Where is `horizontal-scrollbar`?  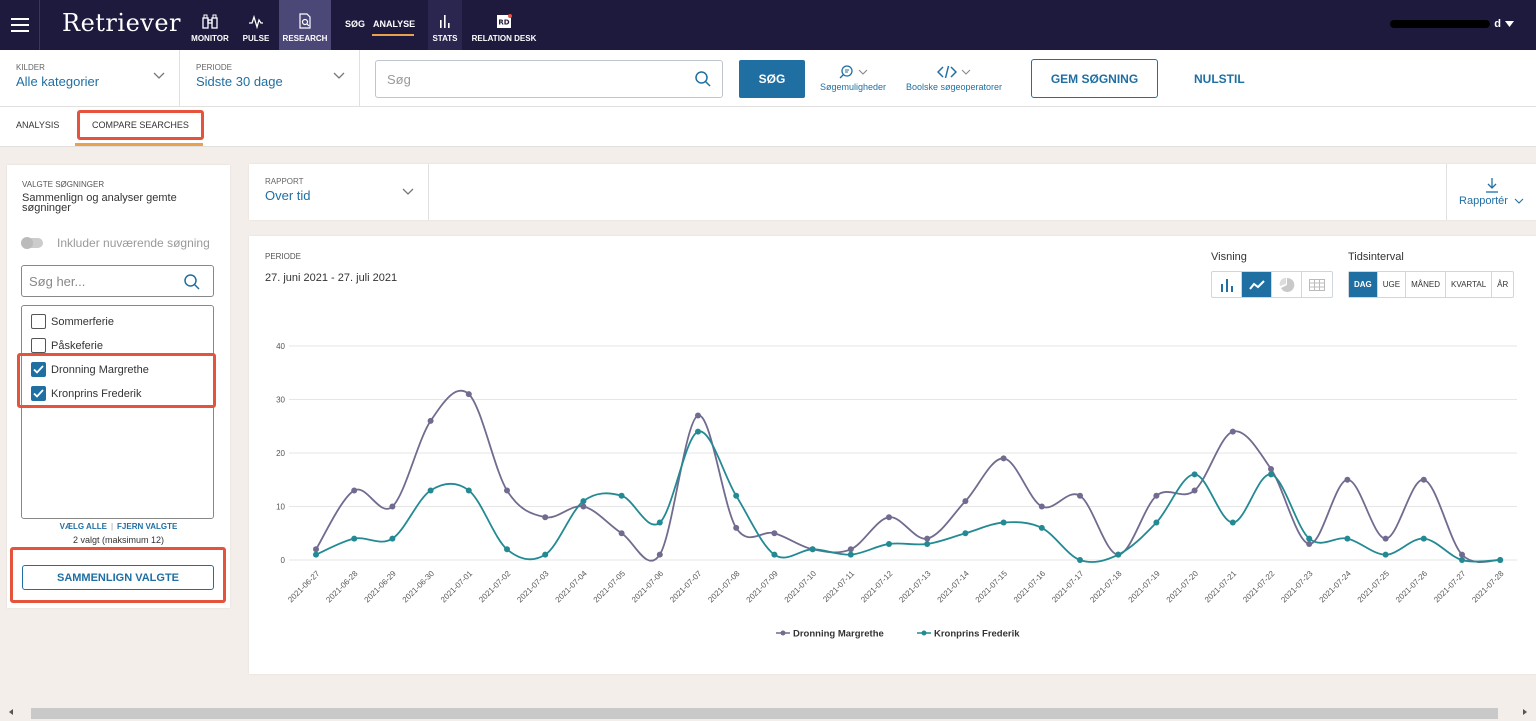
horizontal-scrollbar is located at coordinates (768, 712).